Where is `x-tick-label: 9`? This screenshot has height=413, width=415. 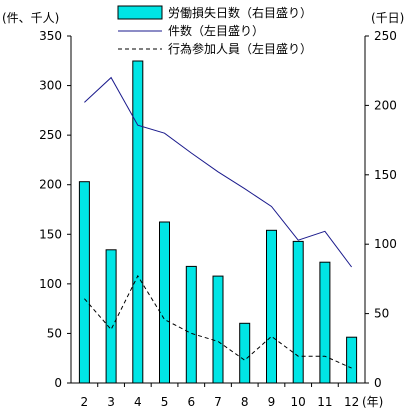 x-tick-label: 9 is located at coordinates (272, 402).